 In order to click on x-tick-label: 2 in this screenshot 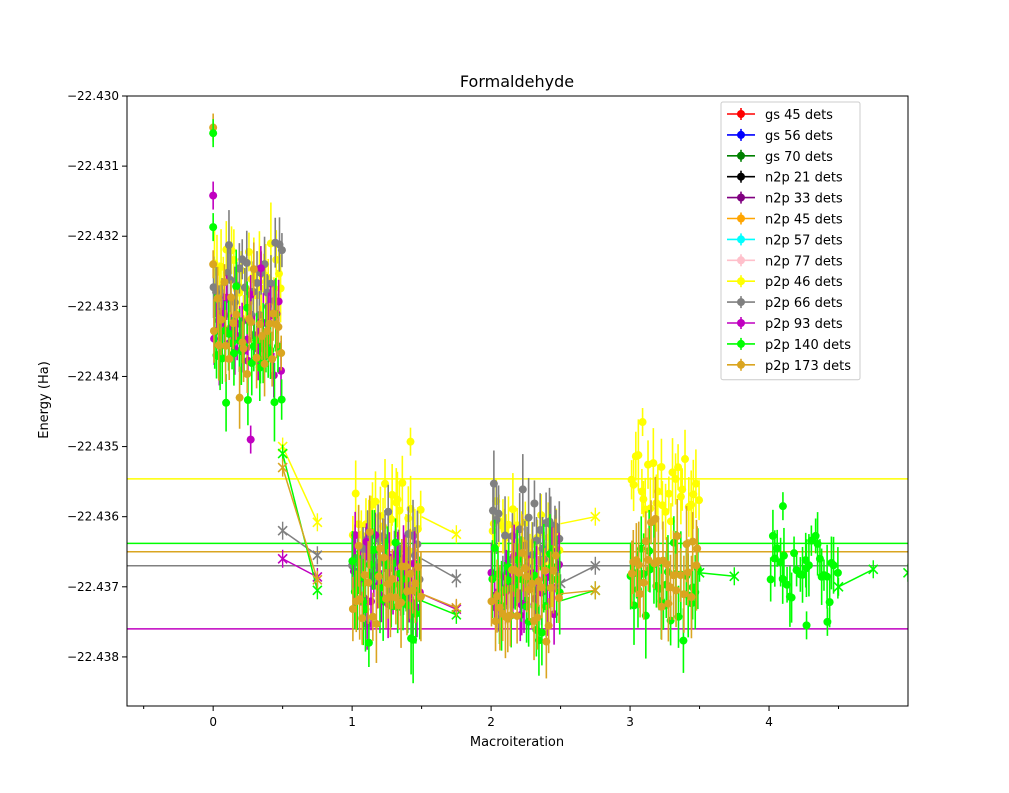, I will do `click(491, 722)`.